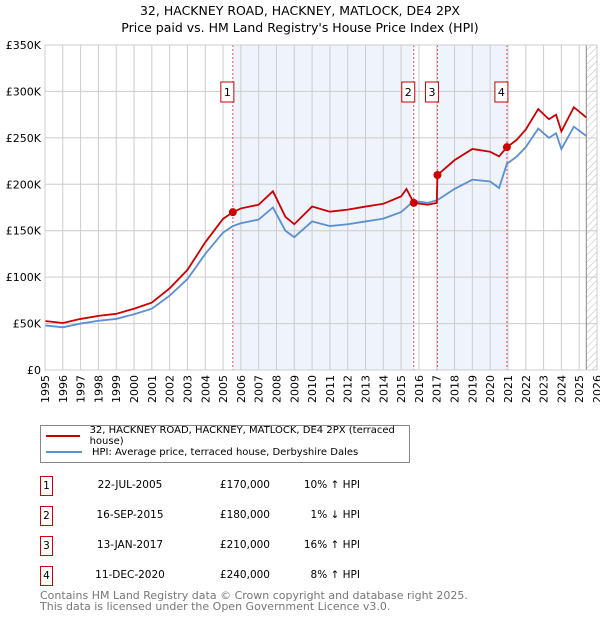 Image resolution: width=600 pixels, height=620 pixels. I want to click on sale-marker-label: 4, so click(501, 92).